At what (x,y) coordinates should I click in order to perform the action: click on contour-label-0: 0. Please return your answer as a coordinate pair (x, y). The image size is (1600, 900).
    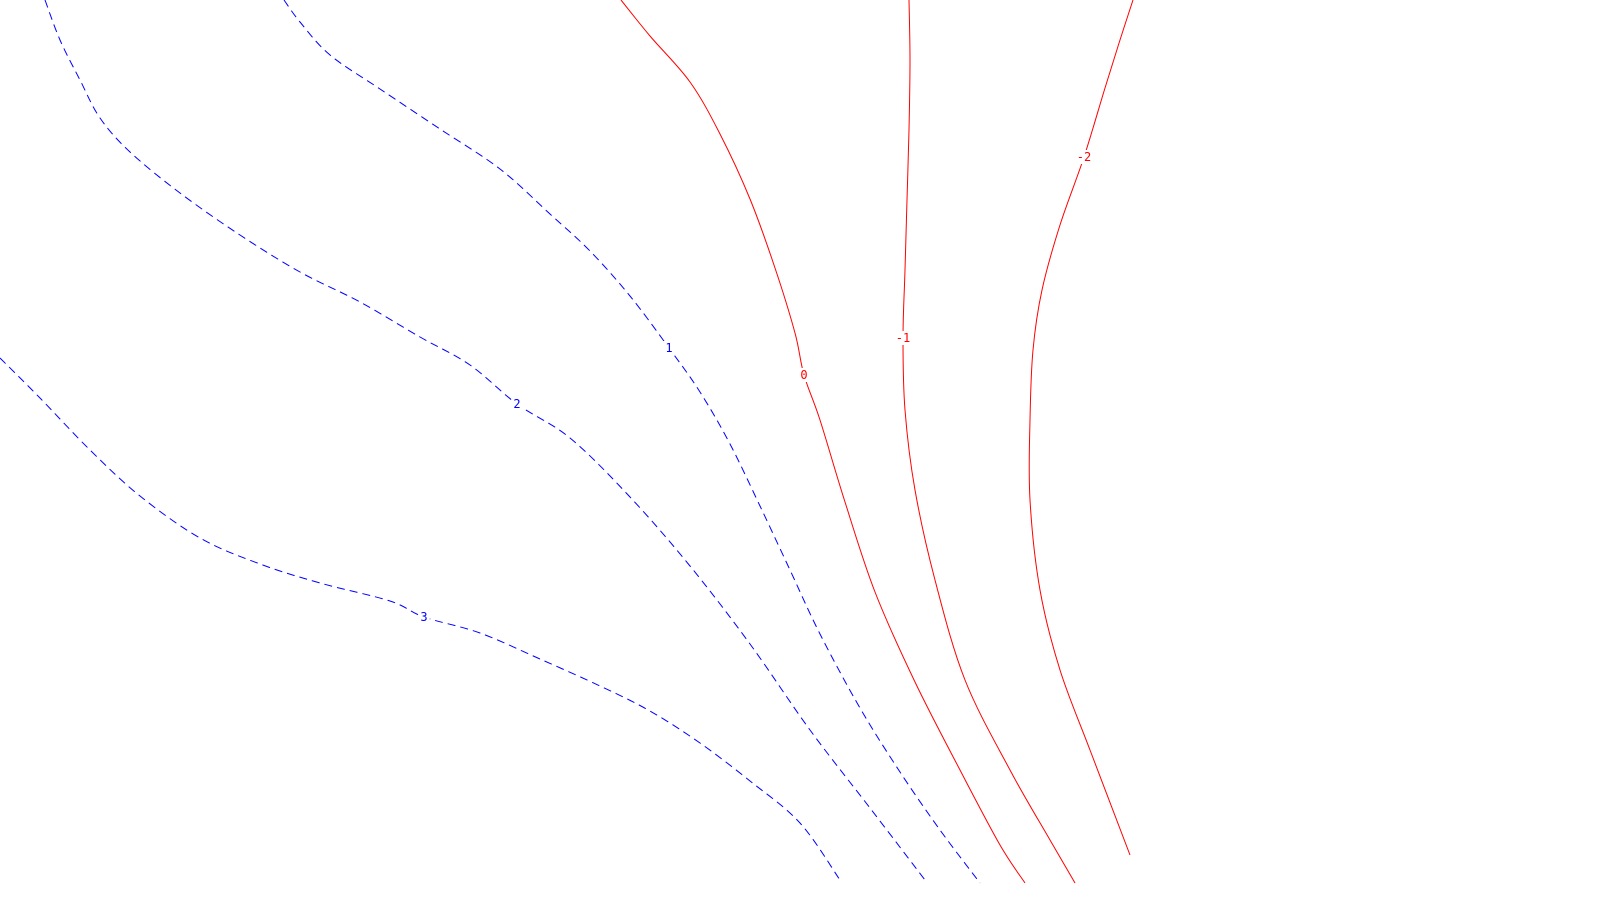
    Looking at the image, I should click on (803, 375).